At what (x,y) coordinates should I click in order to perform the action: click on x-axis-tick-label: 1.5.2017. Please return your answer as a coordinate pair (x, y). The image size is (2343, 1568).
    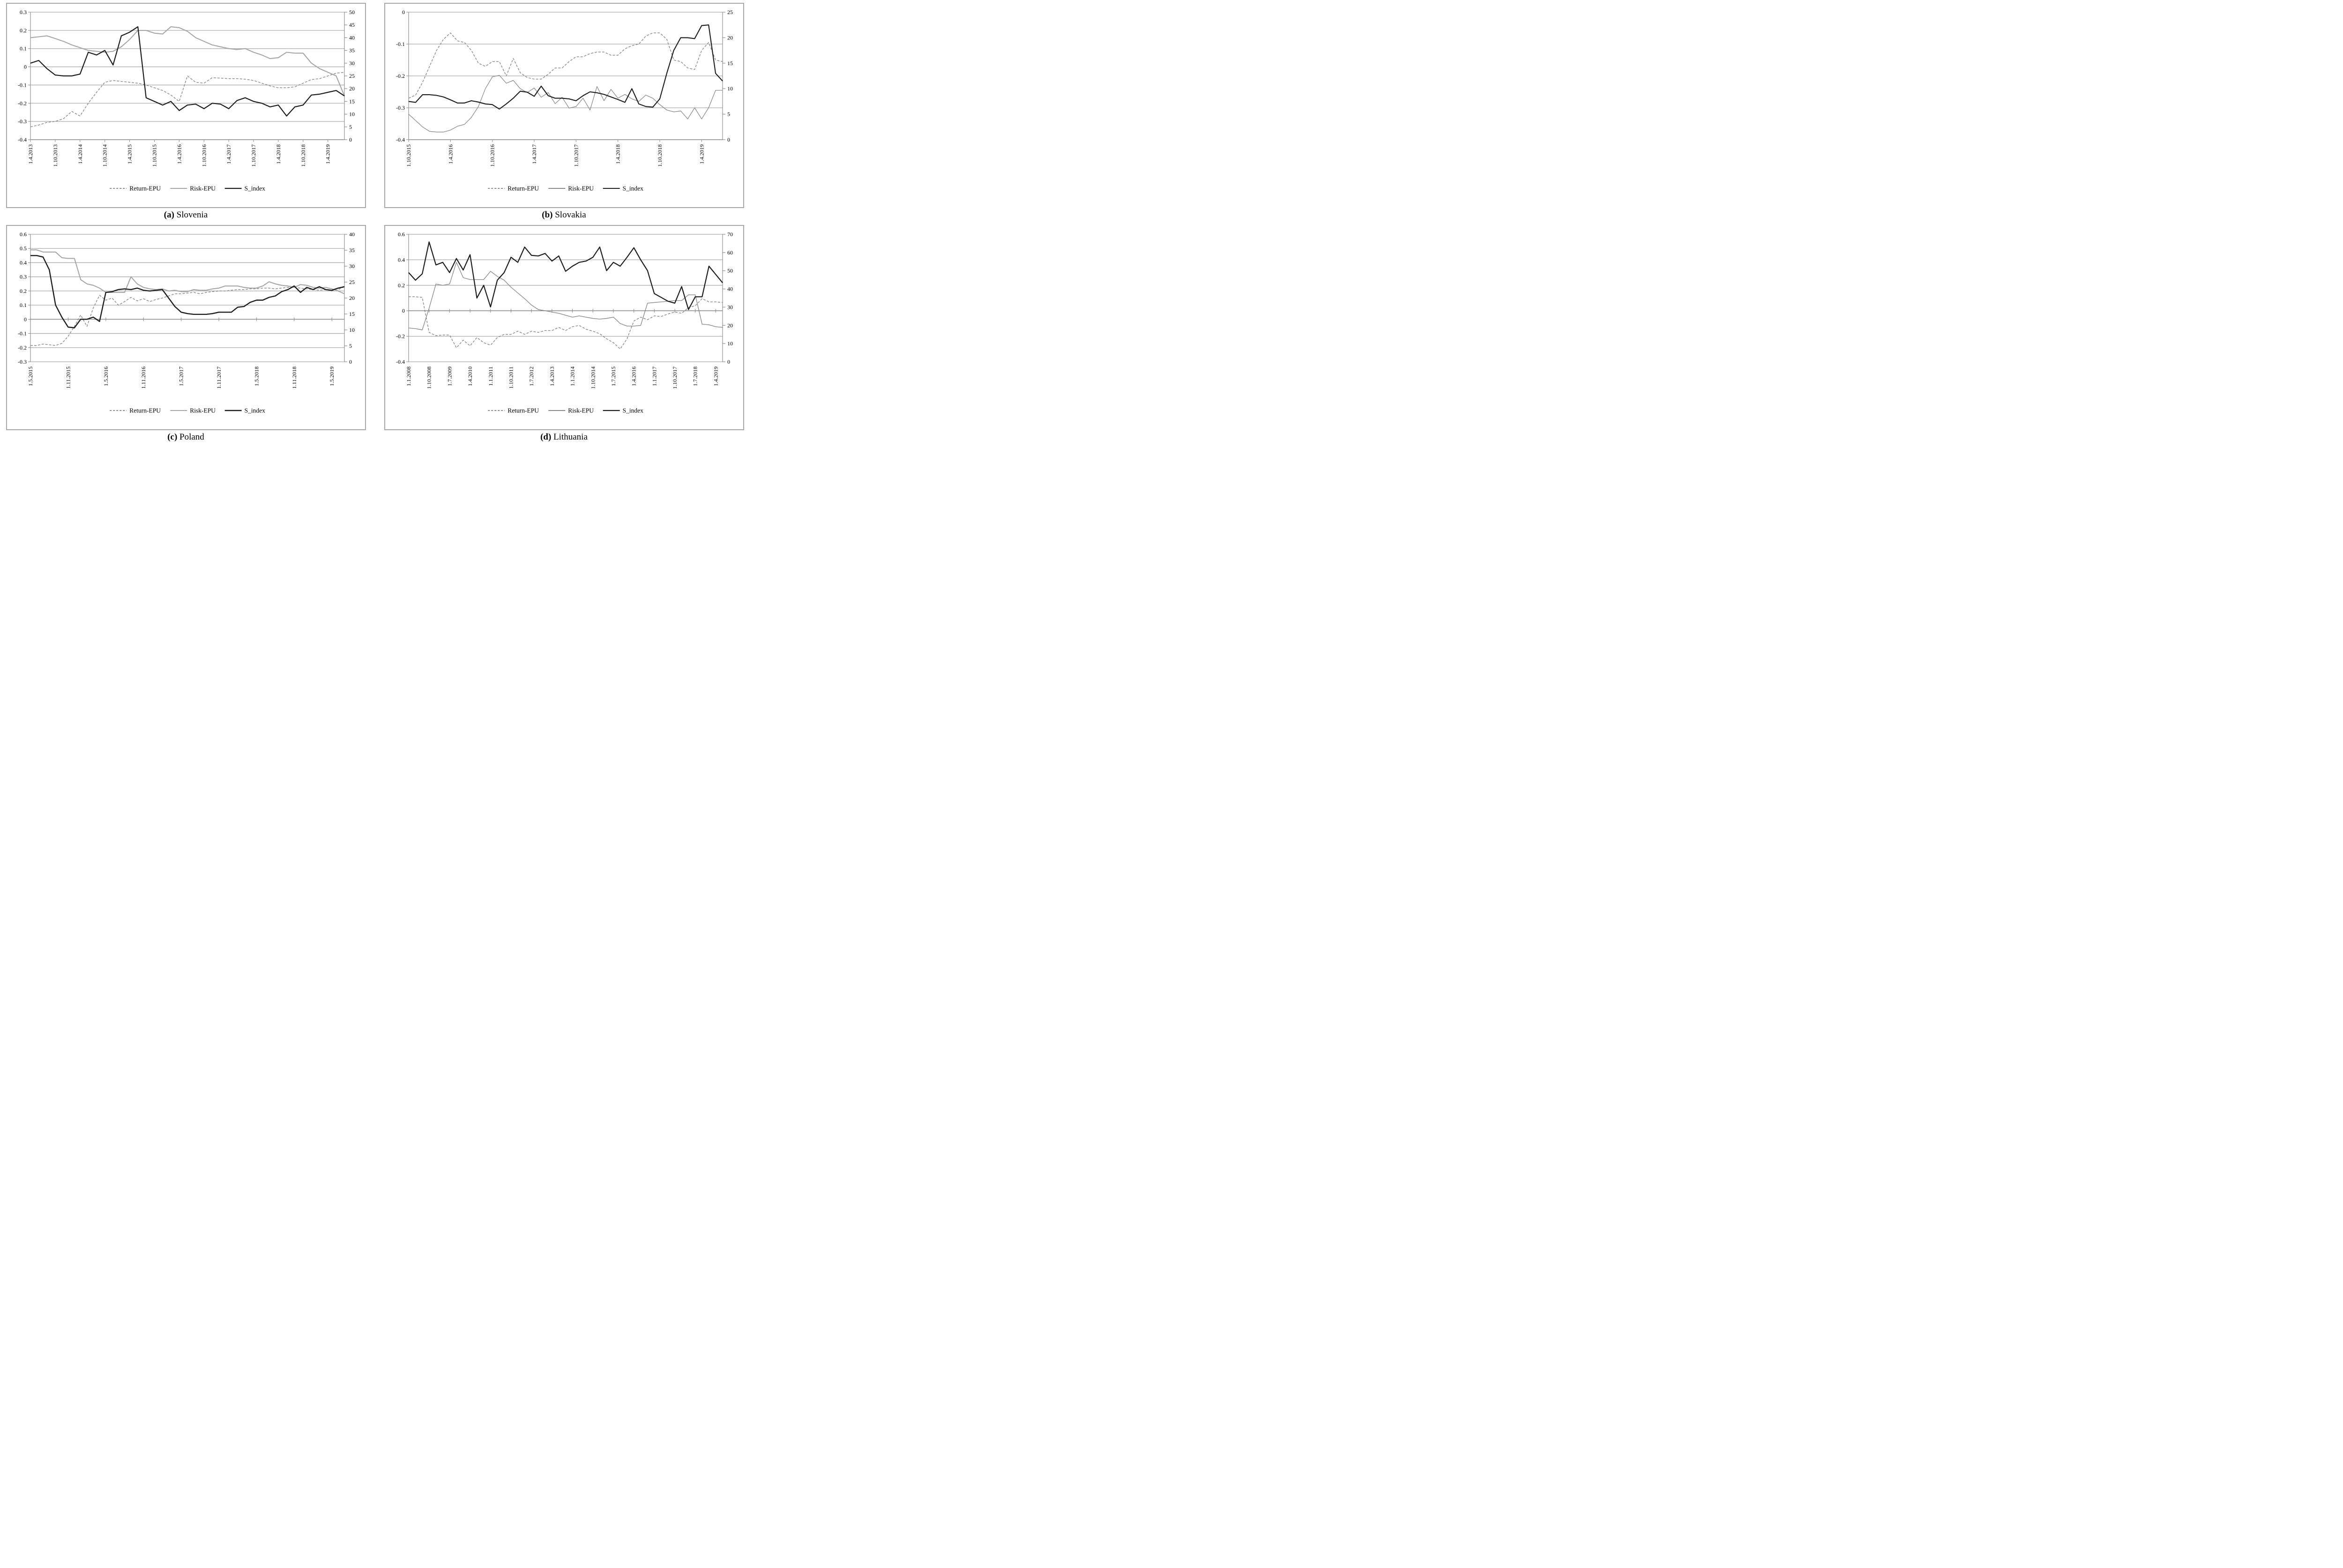
    Looking at the image, I should click on (181, 376).